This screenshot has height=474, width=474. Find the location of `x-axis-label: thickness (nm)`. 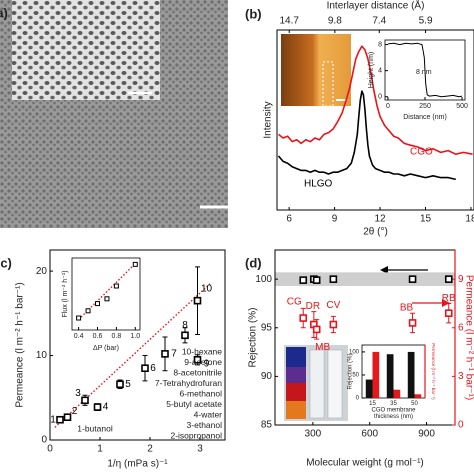

x-axis-label: thickness (nm) is located at coordinates (393, 417).